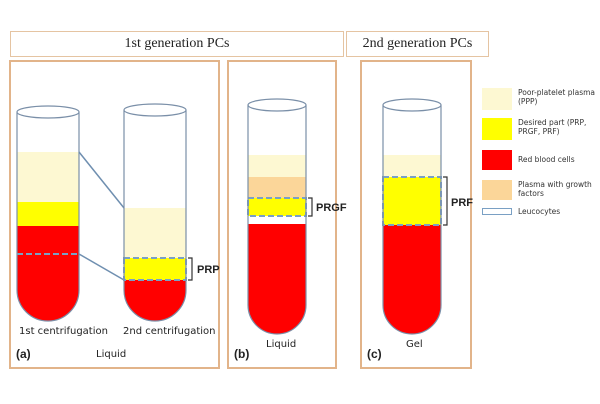 The image size is (600, 404). I want to click on prgf-bracket, so click(310, 207).